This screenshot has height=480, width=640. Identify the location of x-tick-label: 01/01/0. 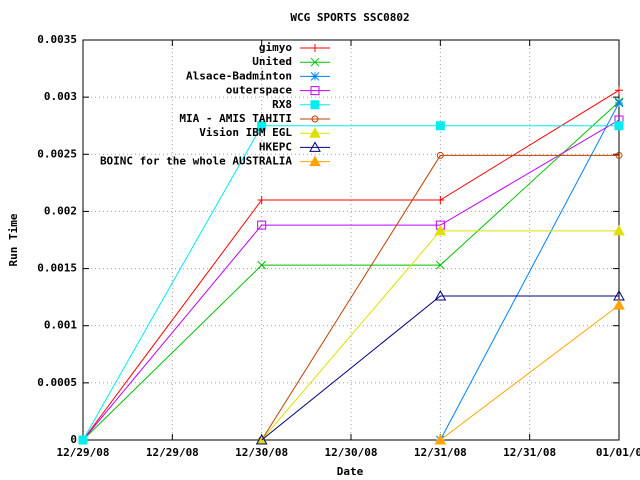
(618, 452).